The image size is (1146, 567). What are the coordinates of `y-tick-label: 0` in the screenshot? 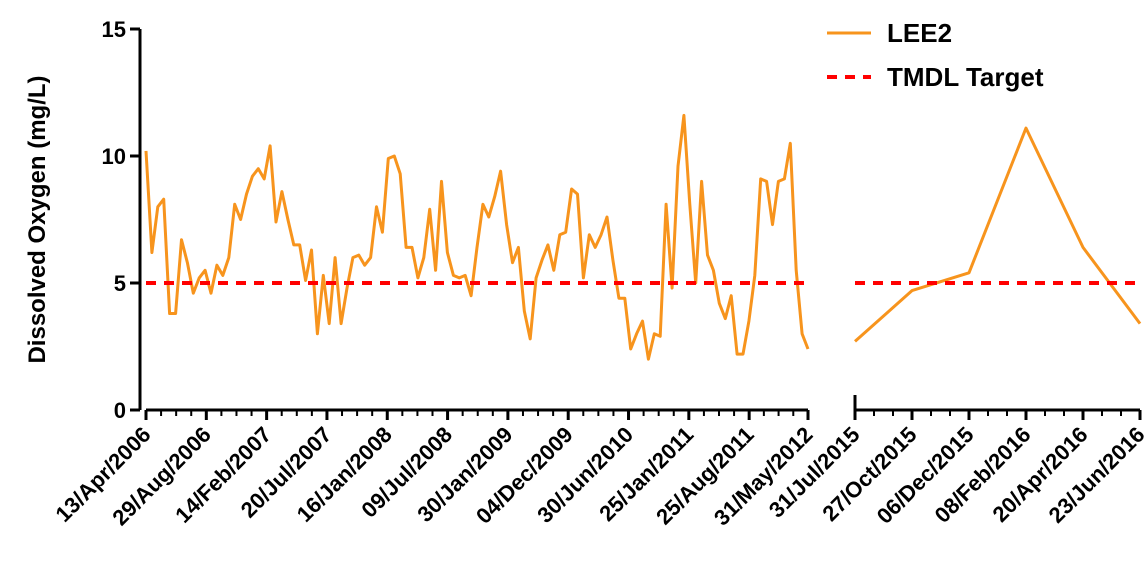 It's located at (120, 410).